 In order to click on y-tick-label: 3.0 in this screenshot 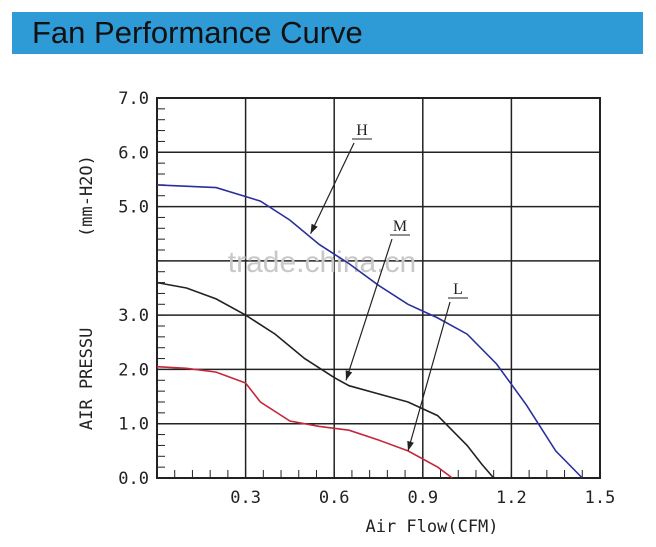, I will do `click(133, 316)`.